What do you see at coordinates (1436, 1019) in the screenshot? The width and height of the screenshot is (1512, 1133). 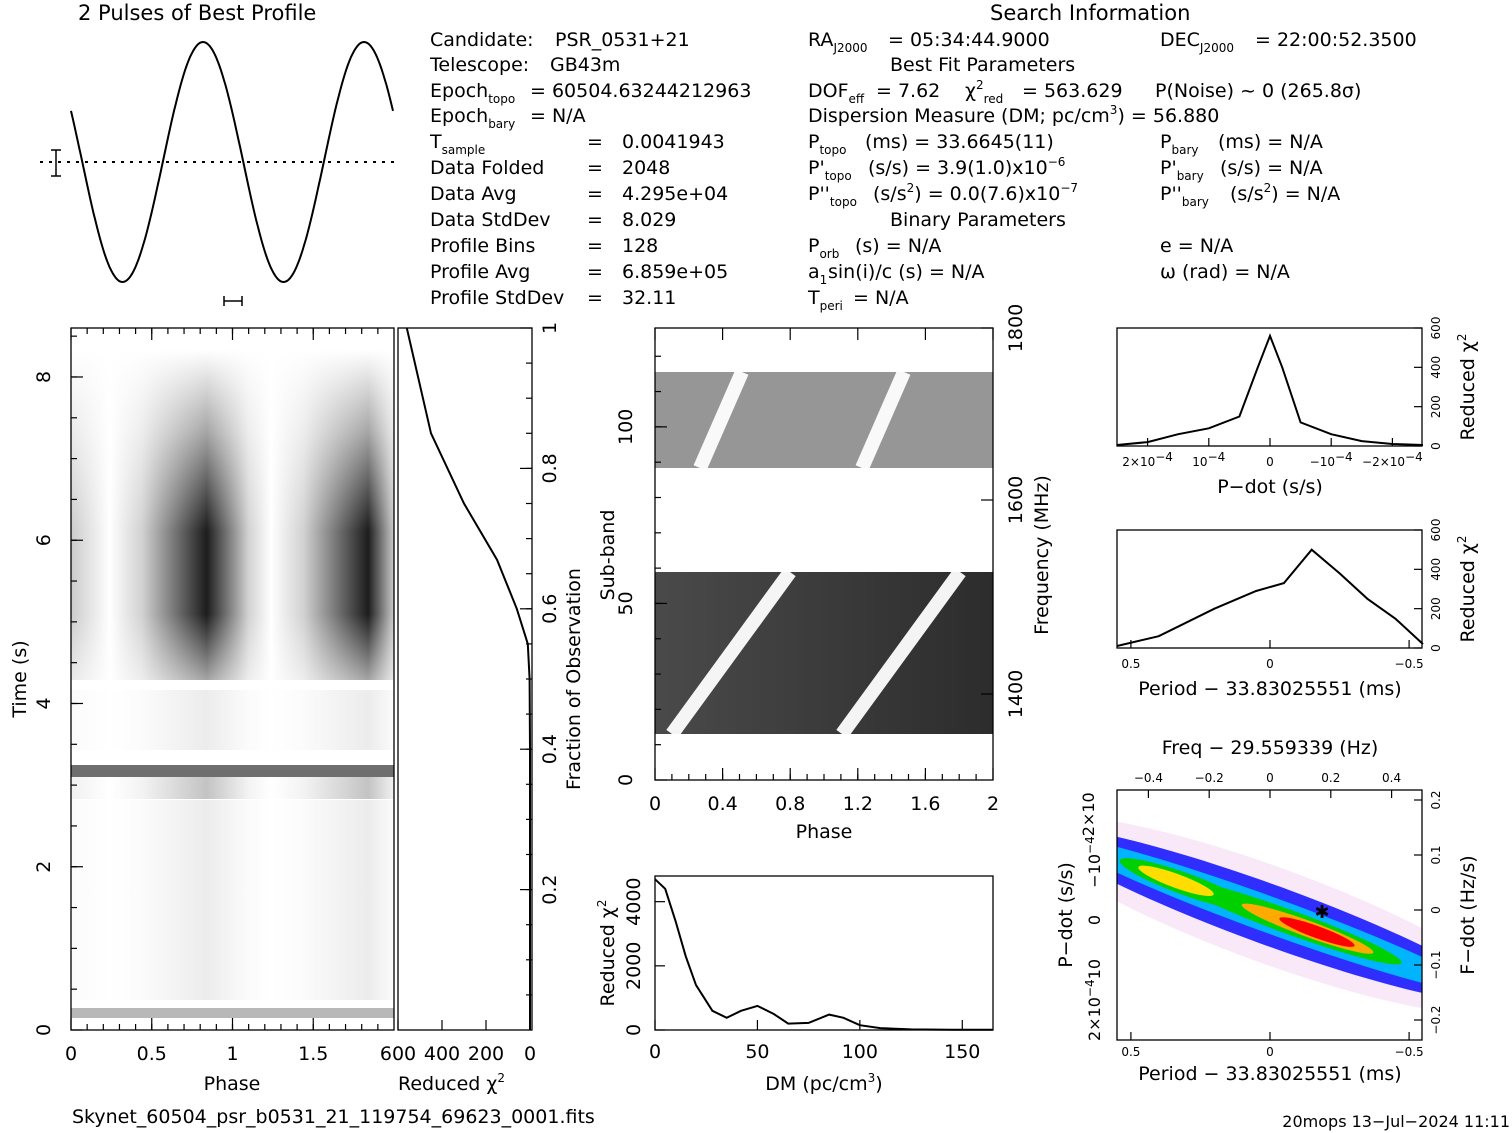 I see `right-tick-label: −0.2` at bounding box center [1436, 1019].